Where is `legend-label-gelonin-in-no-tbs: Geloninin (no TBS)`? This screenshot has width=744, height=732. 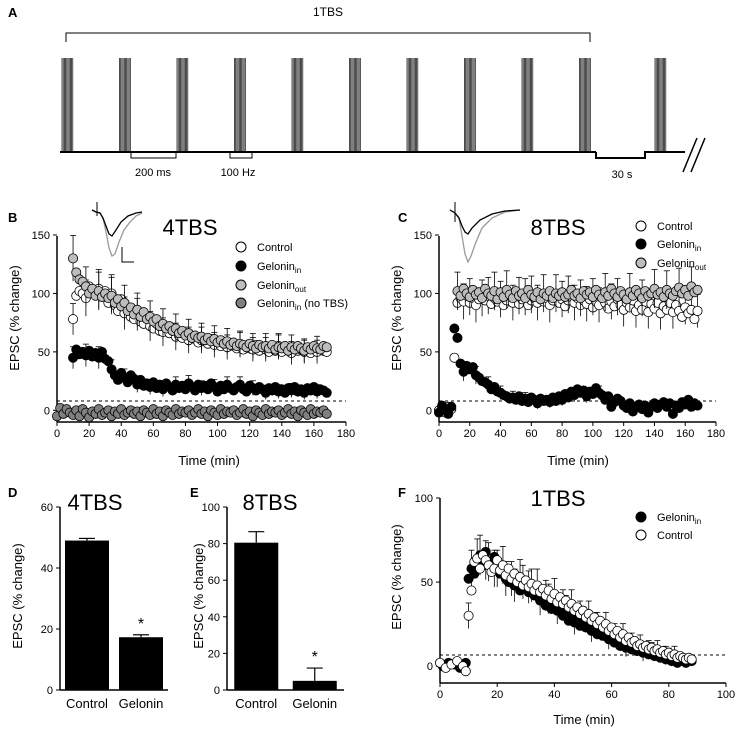 legend-label-gelonin-in-no-tbs: Geloninin (no TBS) is located at coordinates (302, 305).